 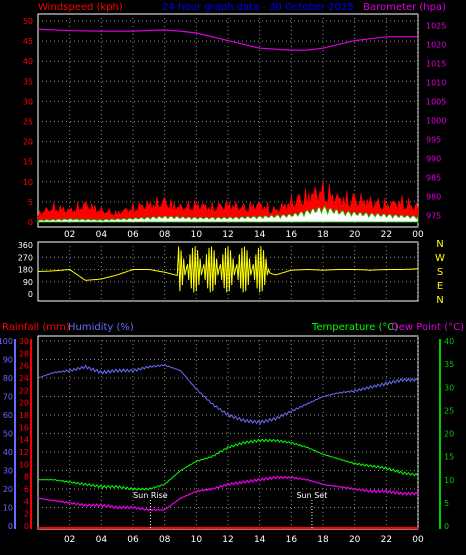 What do you see at coordinates (311, 495) in the screenshot?
I see `sun-marker-label: Sun Set` at bounding box center [311, 495].